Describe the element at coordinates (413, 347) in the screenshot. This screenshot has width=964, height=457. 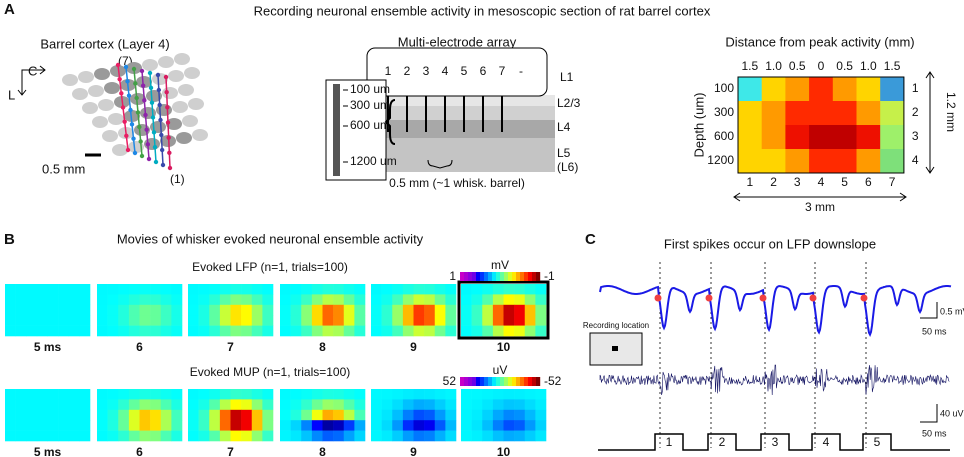
I see `frame-label: 9` at that location.